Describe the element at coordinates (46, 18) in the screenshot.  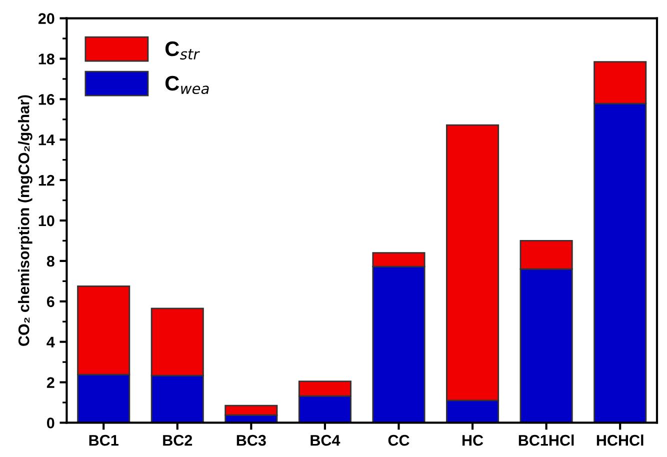
I see `y-tick-label: 20` at that location.